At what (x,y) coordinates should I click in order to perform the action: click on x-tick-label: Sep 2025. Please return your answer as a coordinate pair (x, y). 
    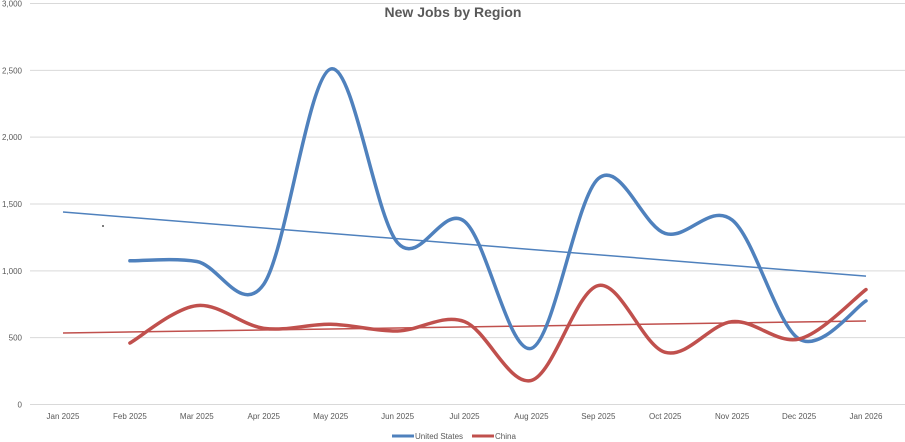
    Looking at the image, I should click on (598, 416).